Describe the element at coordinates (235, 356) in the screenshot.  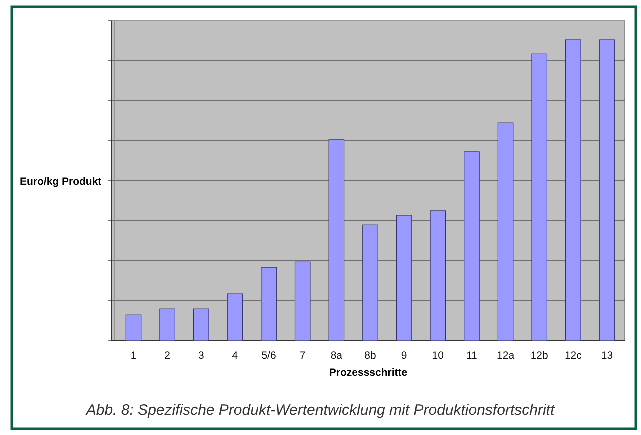
I see `x-tick-label: 4` at that location.